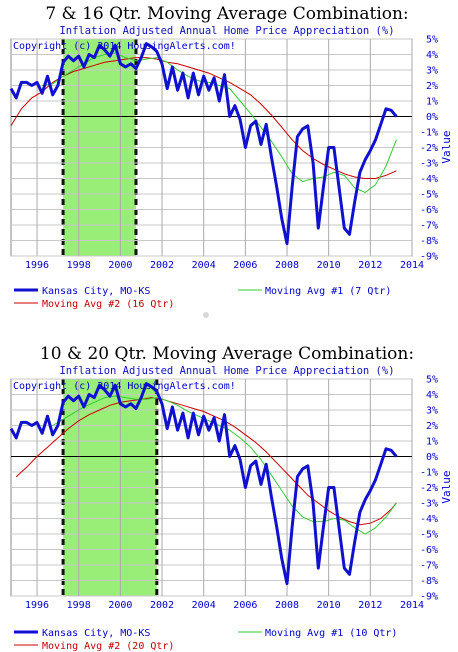 This screenshot has width=458, height=652. Describe the element at coordinates (331, 633) in the screenshot. I see `legend-label-ma1: Moving Avg #1 (10 Qtr)` at that location.